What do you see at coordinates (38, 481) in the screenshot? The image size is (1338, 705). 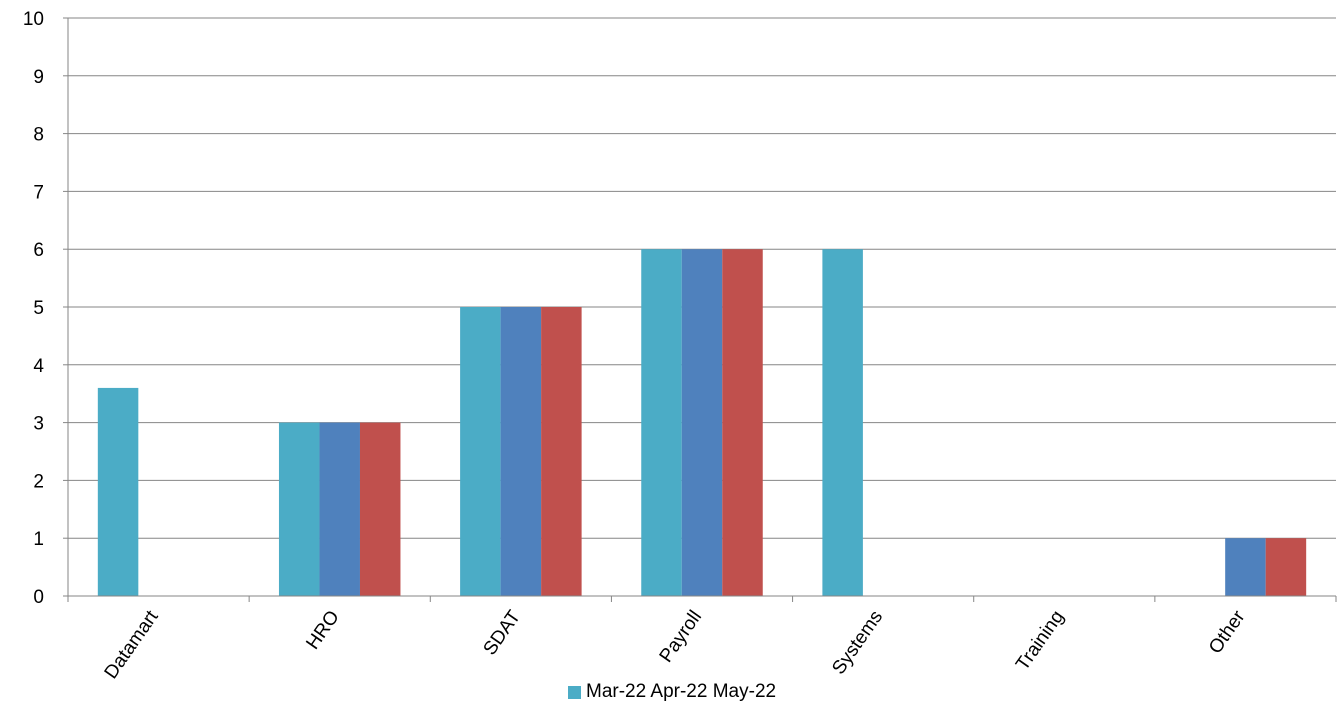 I see `y-tick-label: 2` at bounding box center [38, 481].